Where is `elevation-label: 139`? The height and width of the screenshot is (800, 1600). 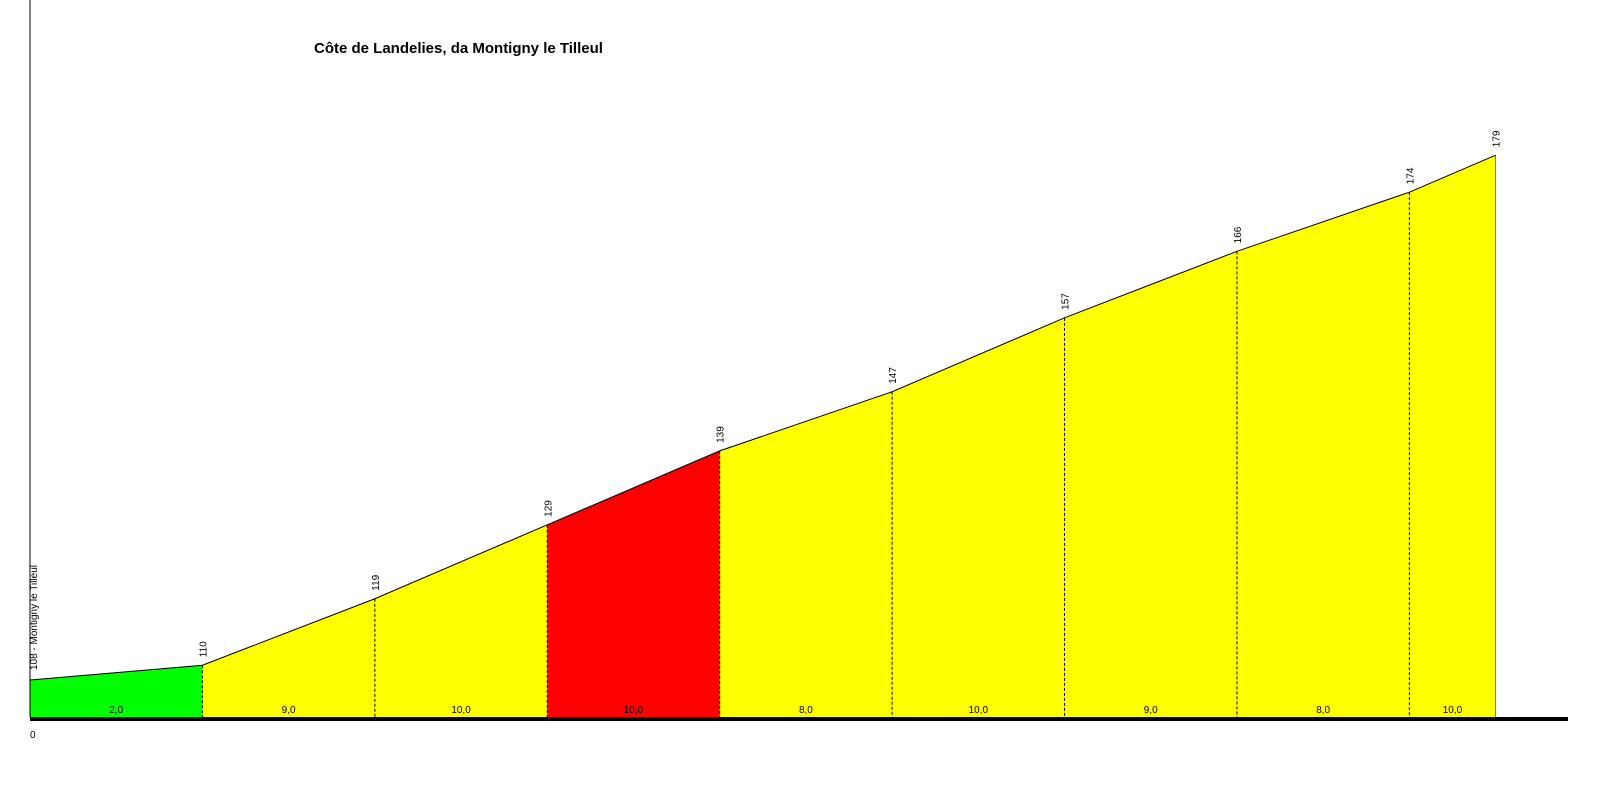 elevation-label: 139 is located at coordinates (721, 434).